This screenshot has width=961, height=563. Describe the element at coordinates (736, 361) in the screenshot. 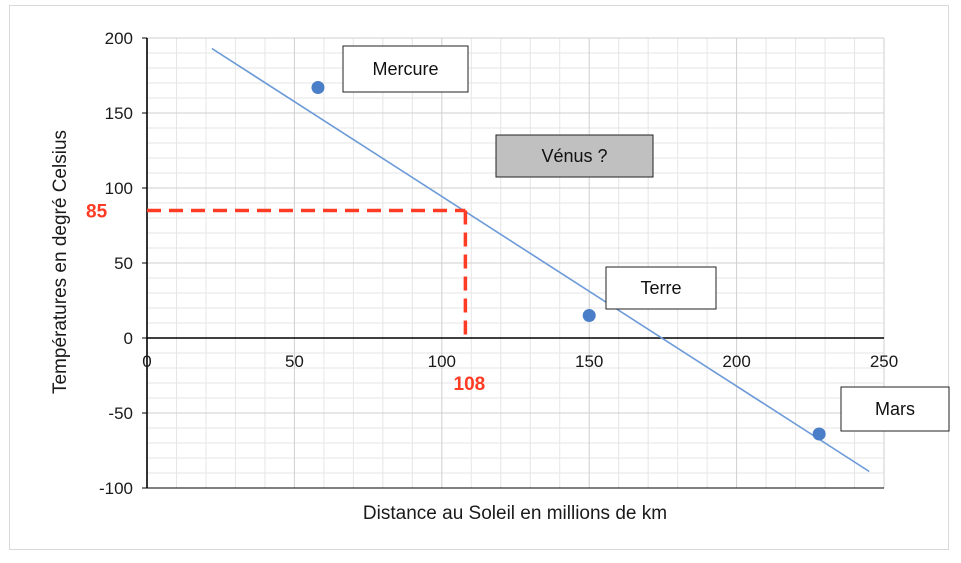

I see `x-tick-label: 200` at that location.